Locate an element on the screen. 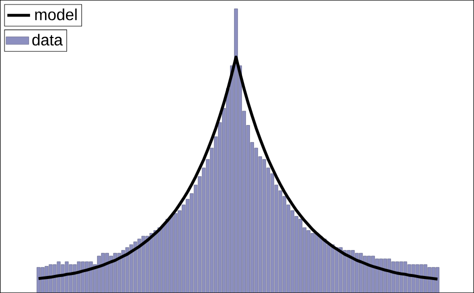 Image resolution: width=474 pixels, height=293 pixels. legend-label: model is located at coordinates (56, 14).